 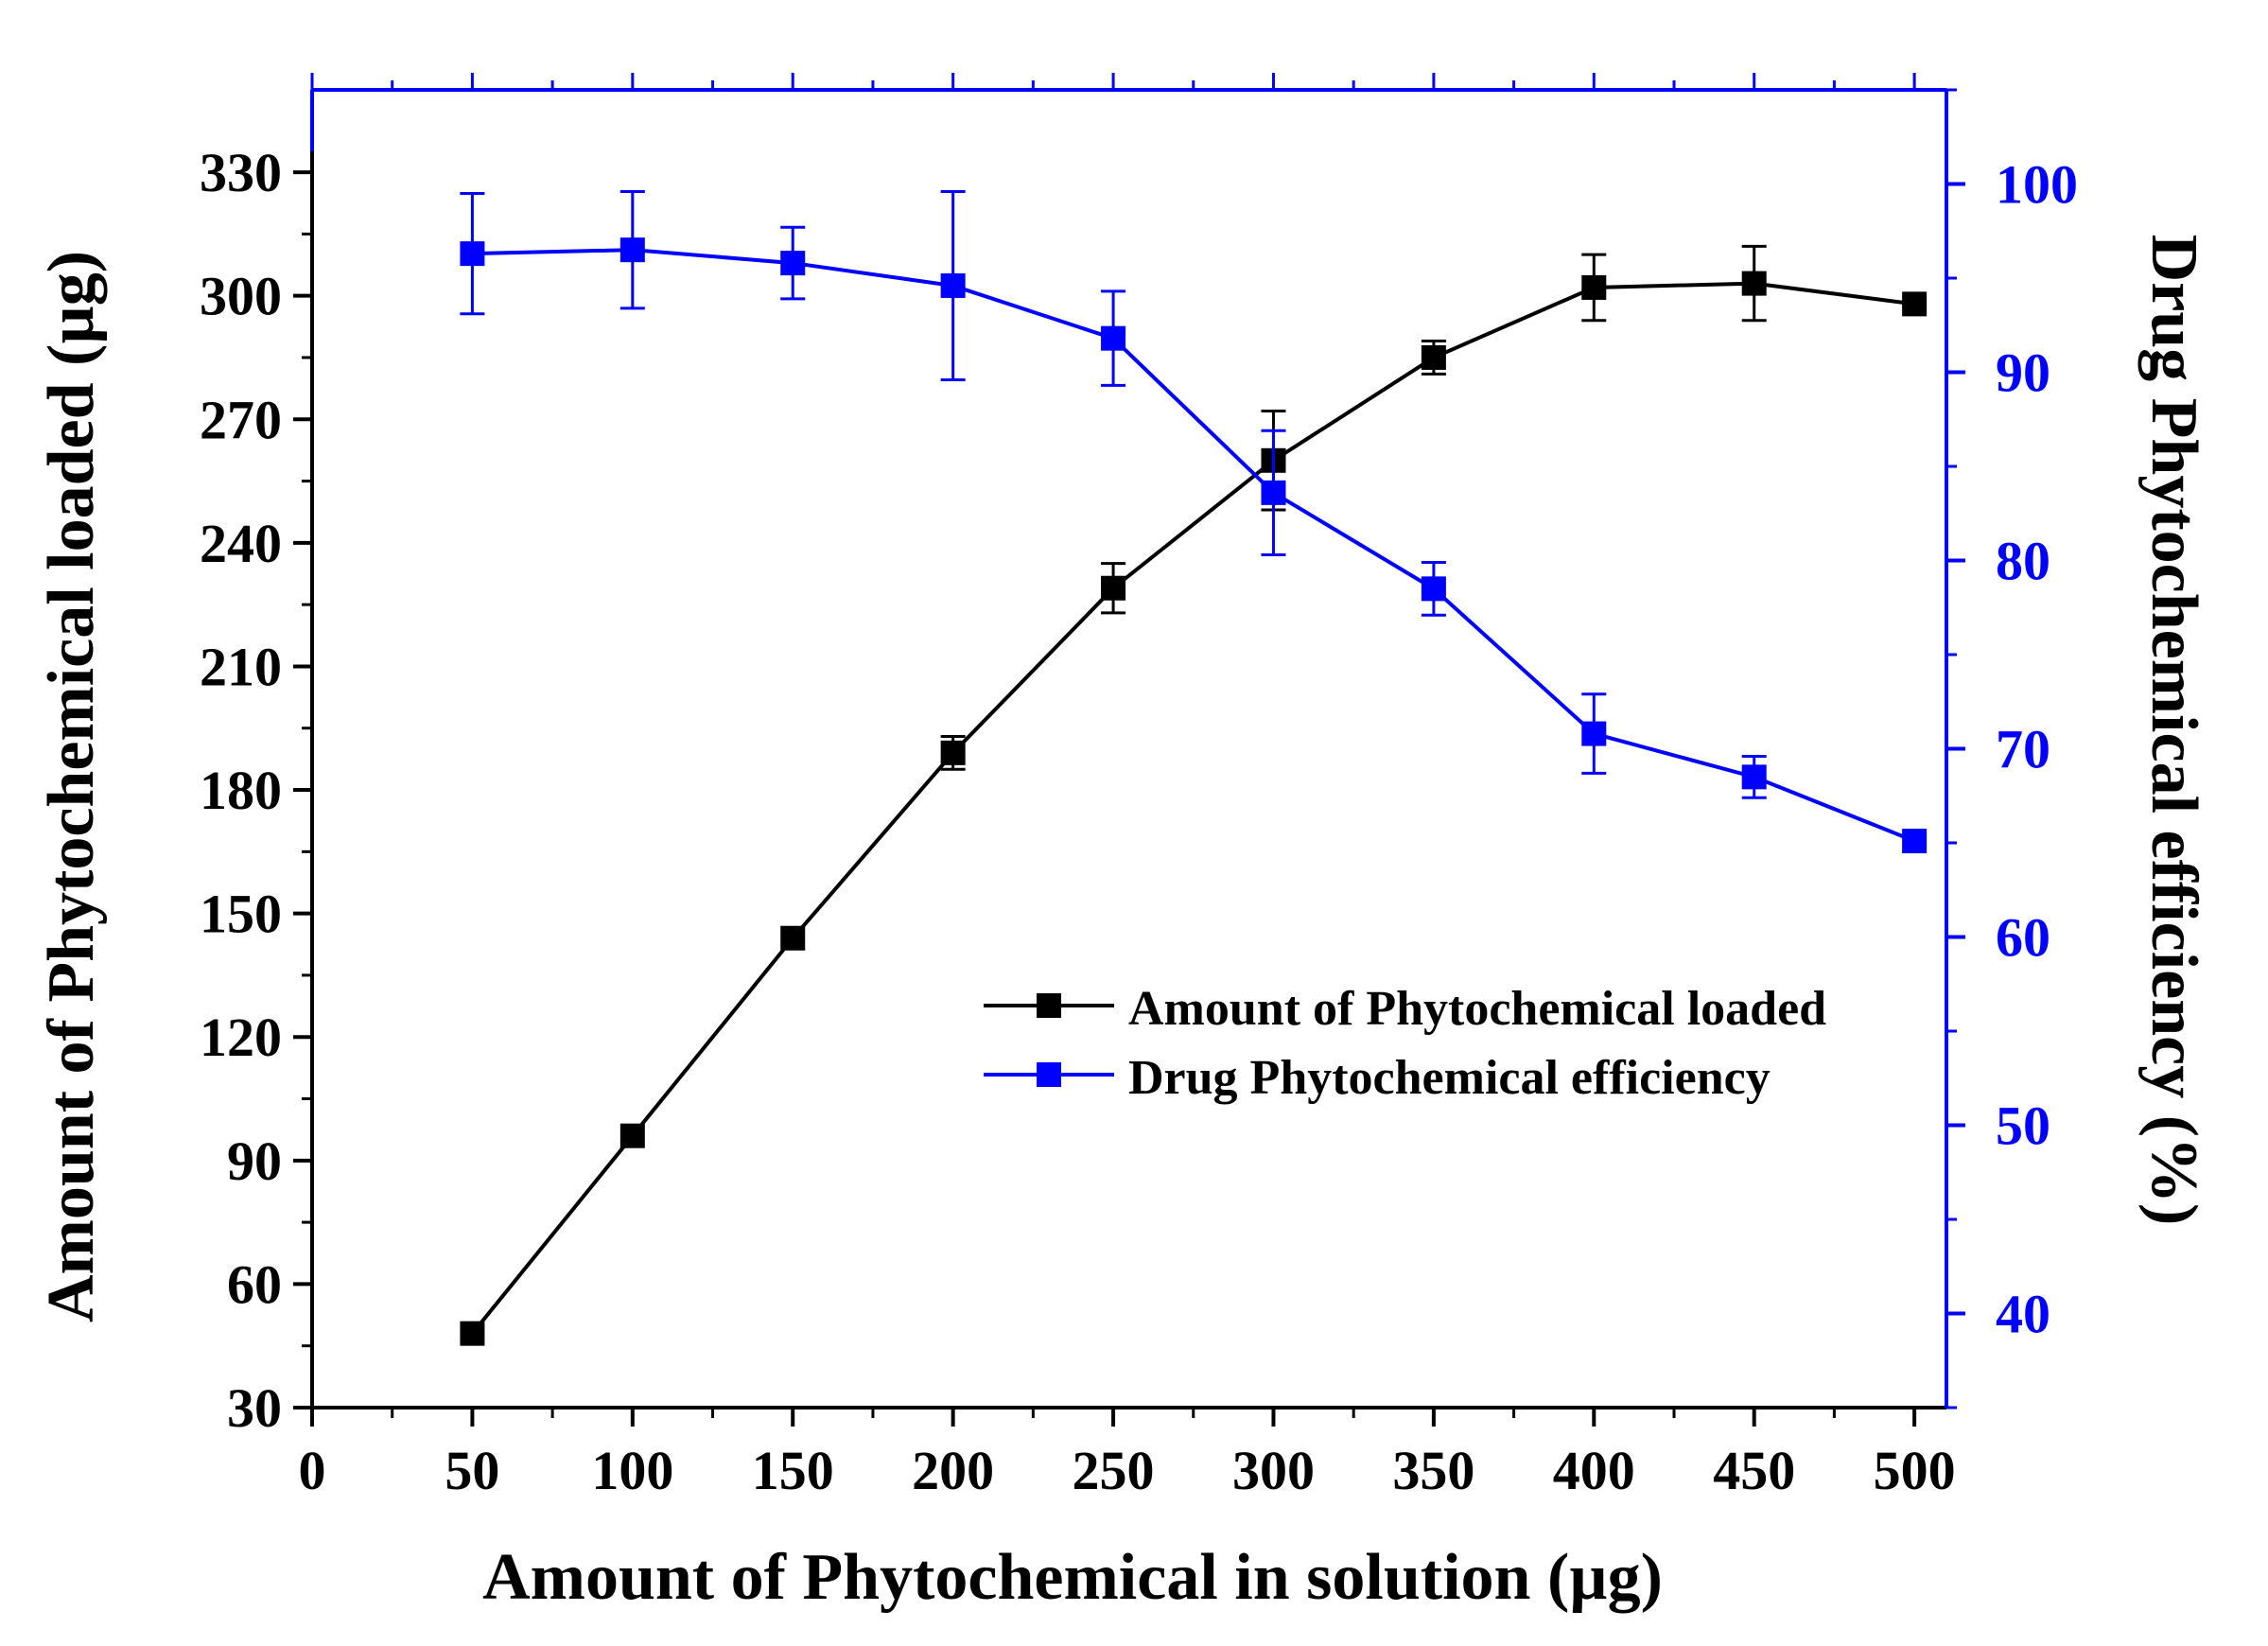 What do you see at coordinates (1449, 1078) in the screenshot?
I see `legend-label: Drug Phytochemical efficiency` at bounding box center [1449, 1078].